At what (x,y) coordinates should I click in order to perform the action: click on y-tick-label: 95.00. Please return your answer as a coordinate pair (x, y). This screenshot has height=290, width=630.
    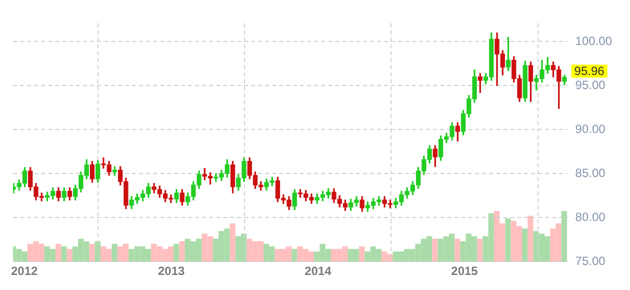
    Looking at the image, I should click on (590, 85).